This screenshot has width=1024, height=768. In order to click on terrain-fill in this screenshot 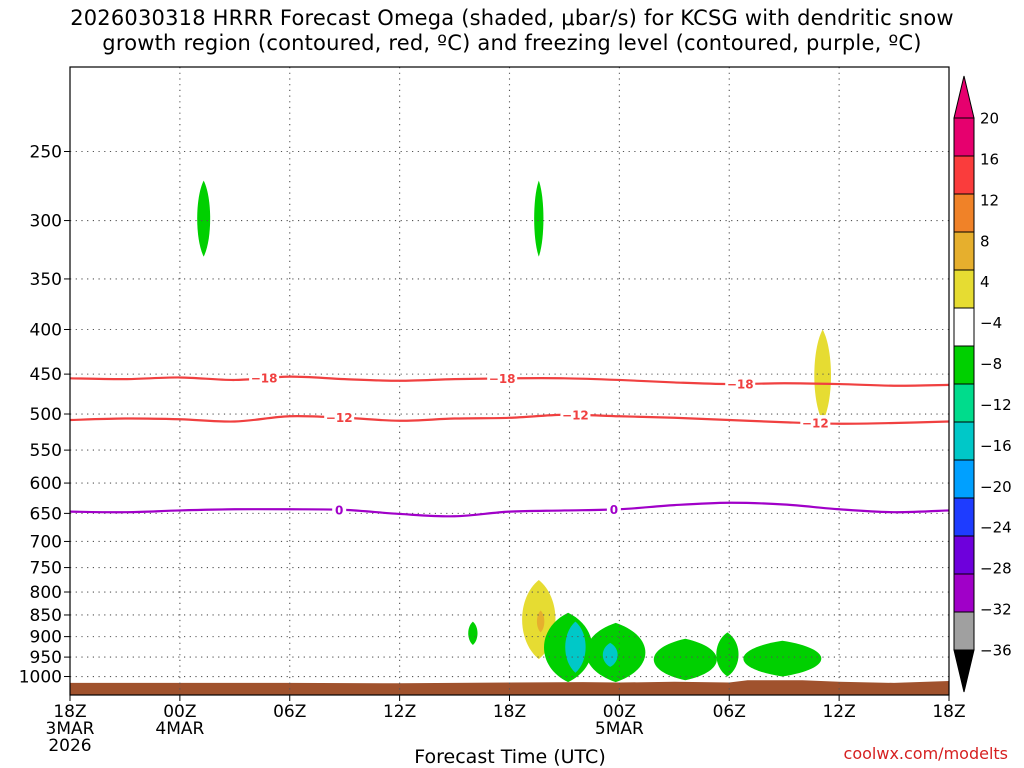, I will do `click(509, 687)`.